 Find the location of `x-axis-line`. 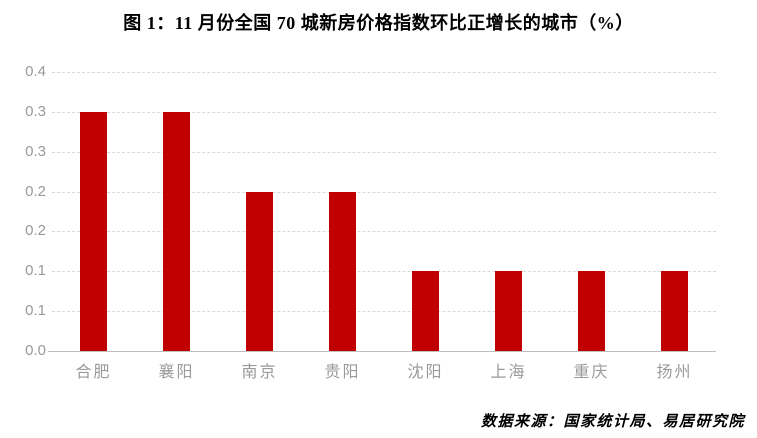

x-axis-line is located at coordinates (382, 351).